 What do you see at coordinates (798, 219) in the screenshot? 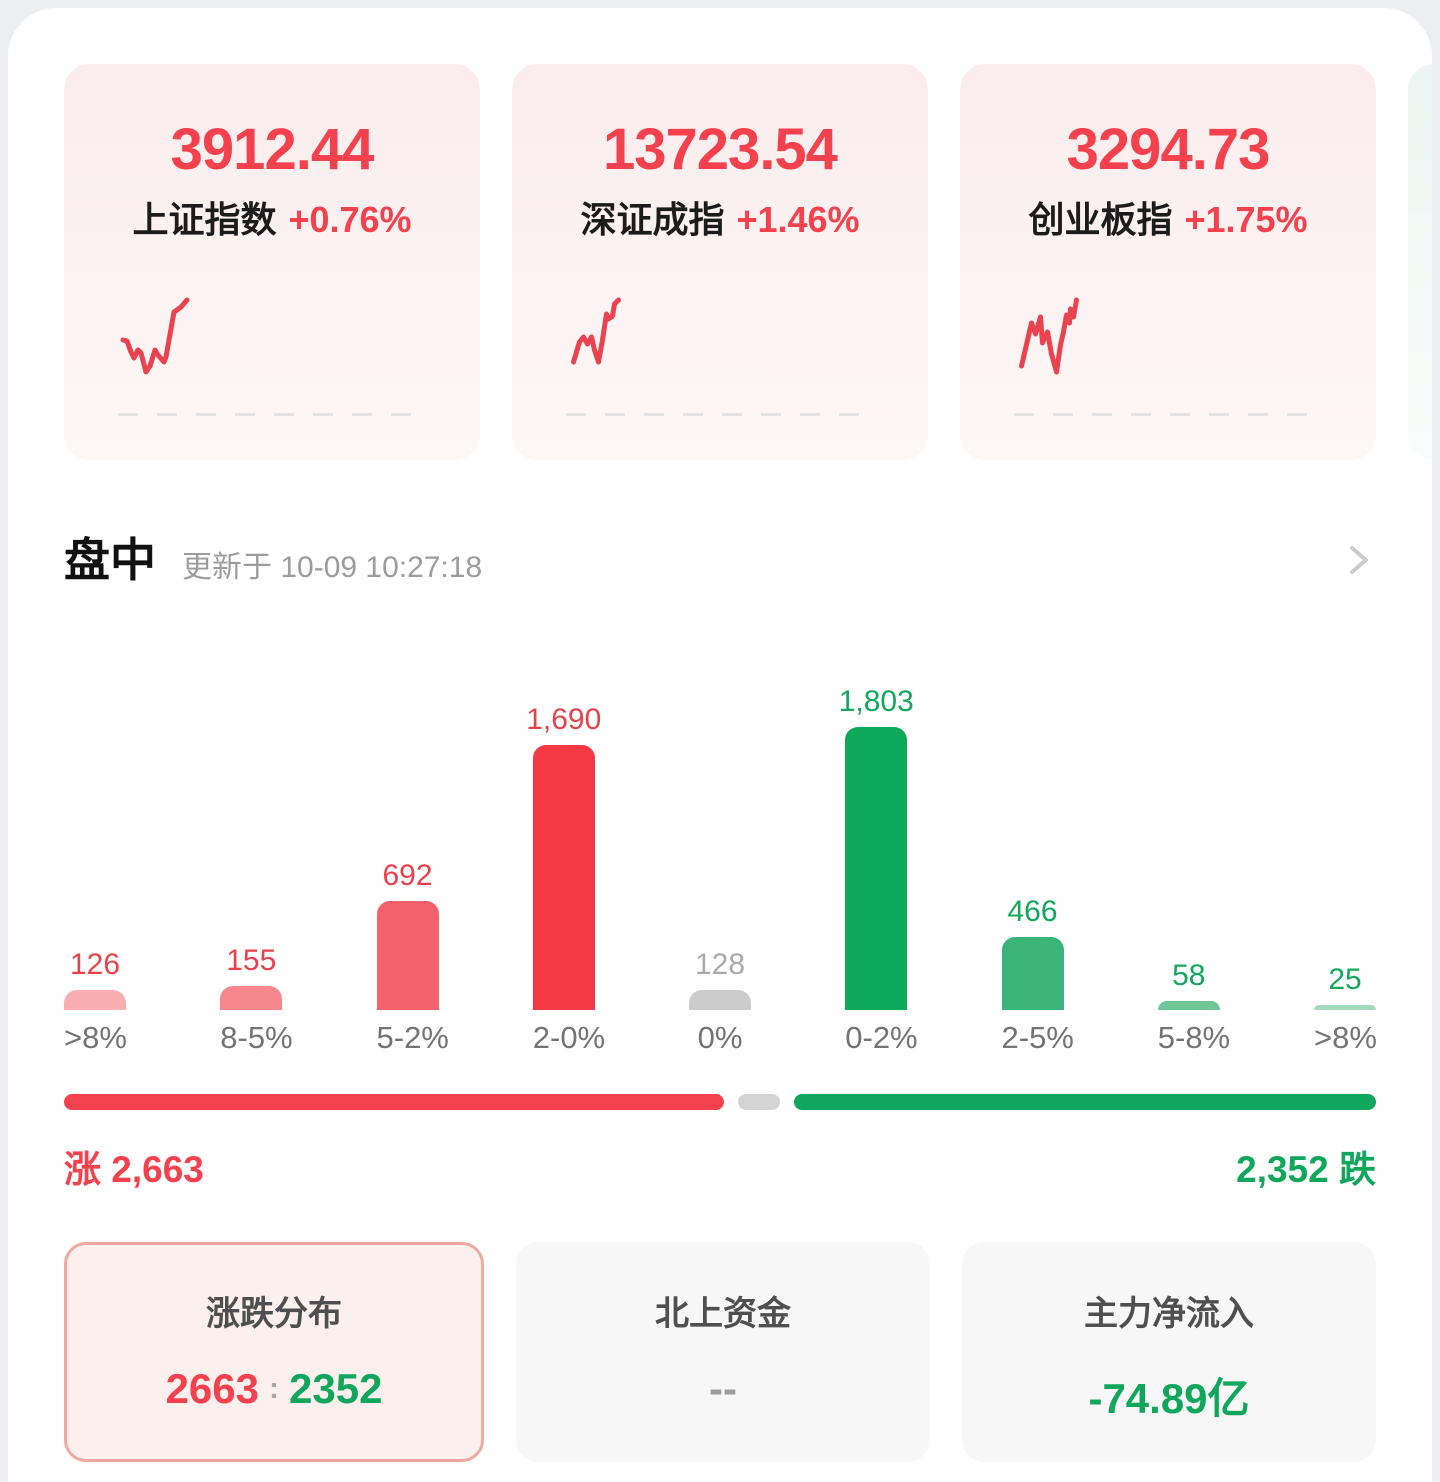
I see `index-change: +1.46%` at bounding box center [798, 219].